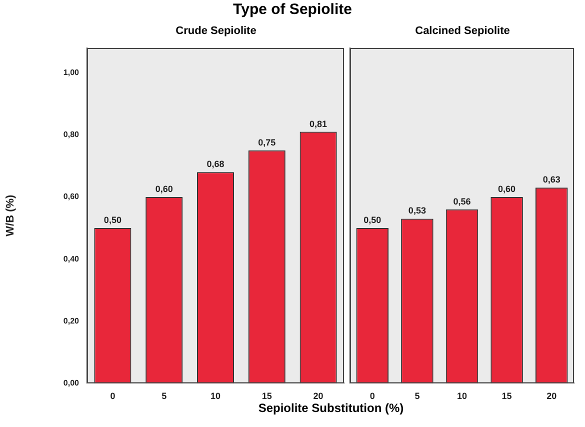 The width and height of the screenshot is (585, 427). I want to click on y-tick-label: 0,80, so click(71, 135).